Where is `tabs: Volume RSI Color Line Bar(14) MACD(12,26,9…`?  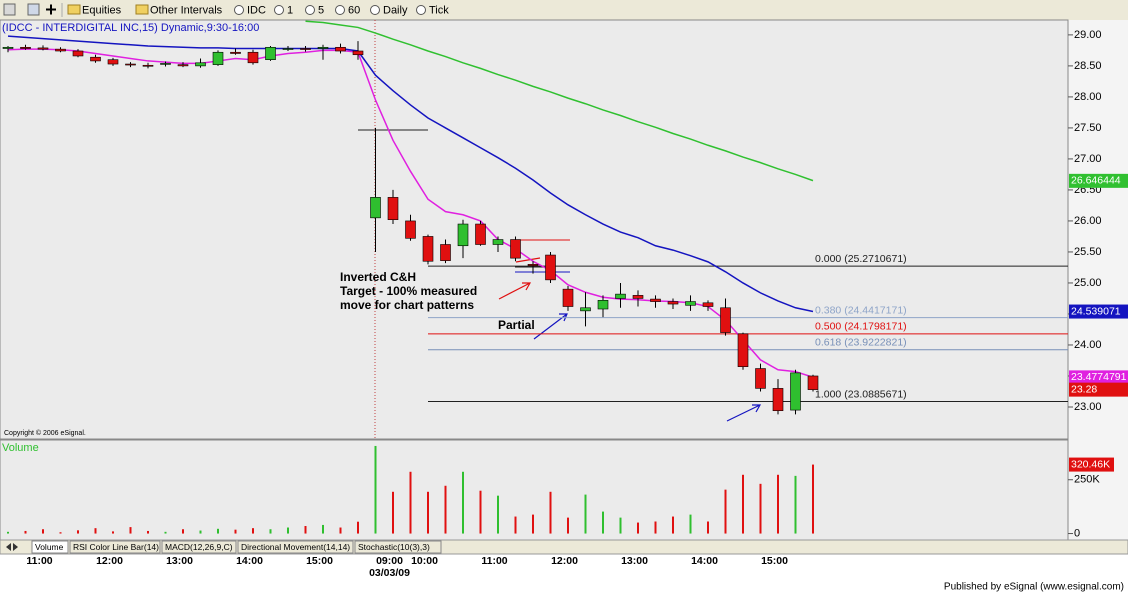
tabs: Volume RSI Color Line Bar(14) MACD(12,26,9… is located at coordinates (236, 547).